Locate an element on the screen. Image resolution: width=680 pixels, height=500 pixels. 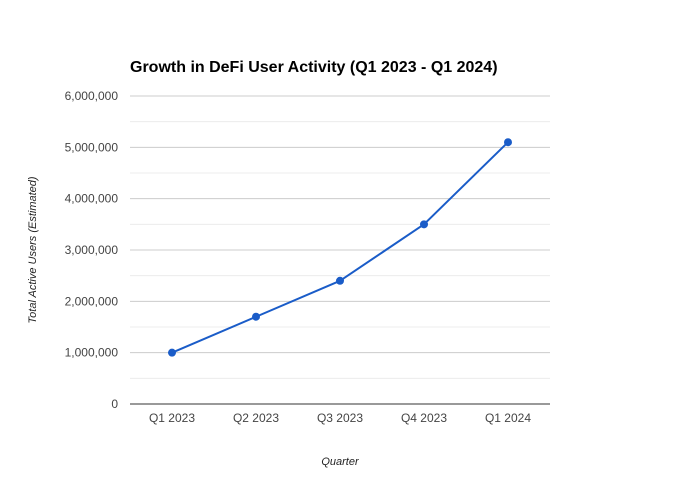
x-axis-title: Quarter is located at coordinates (340, 462).